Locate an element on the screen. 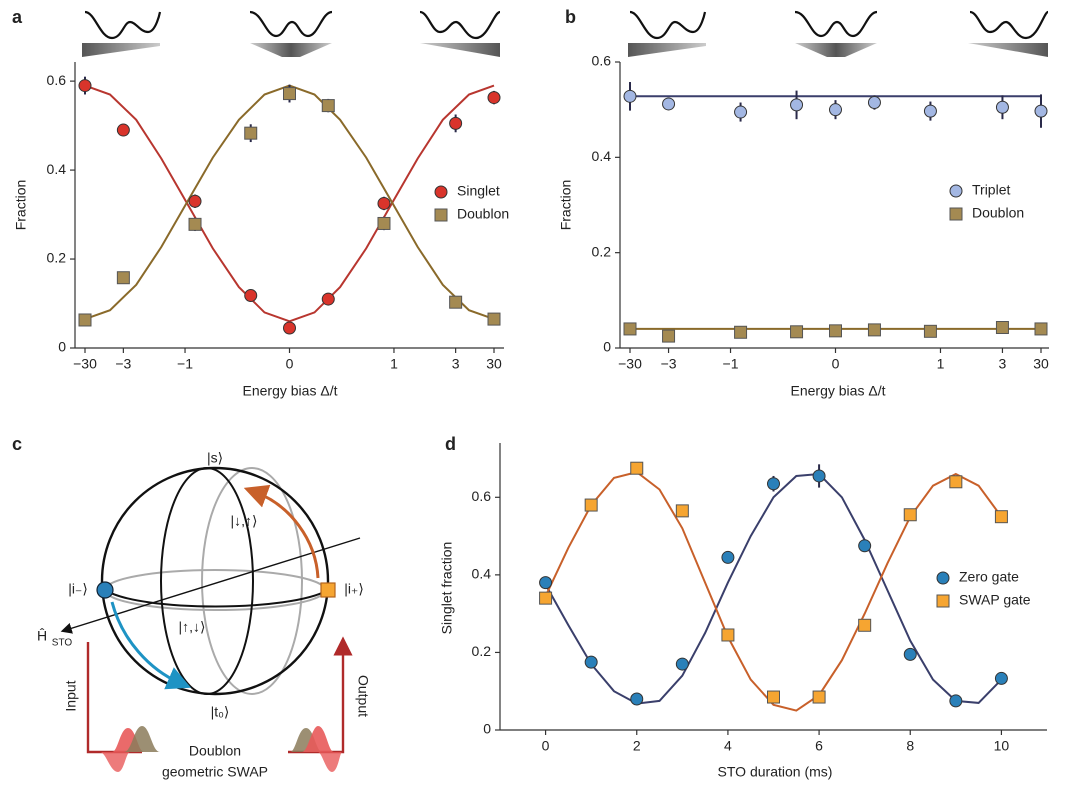  x-tick-label: 10 is located at coordinates (1002, 746).